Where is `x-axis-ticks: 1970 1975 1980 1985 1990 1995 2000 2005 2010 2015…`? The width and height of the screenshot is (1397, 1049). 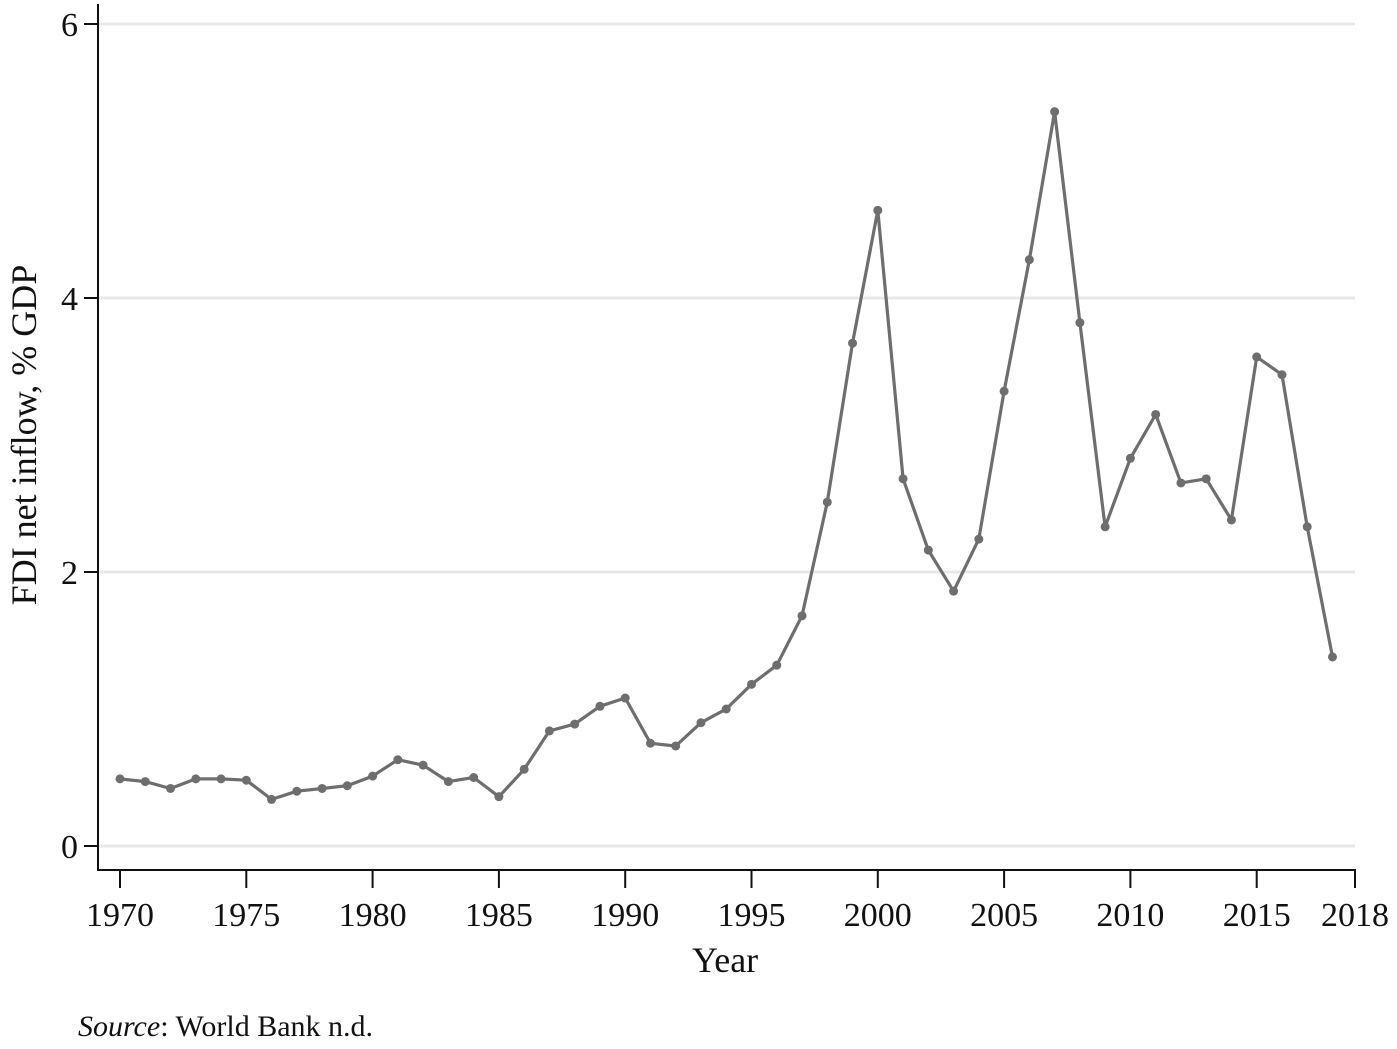 x-axis-ticks: 1970 1975 1980 1985 1990 1995 2000 2005 2010 2015… is located at coordinates (737, 902).